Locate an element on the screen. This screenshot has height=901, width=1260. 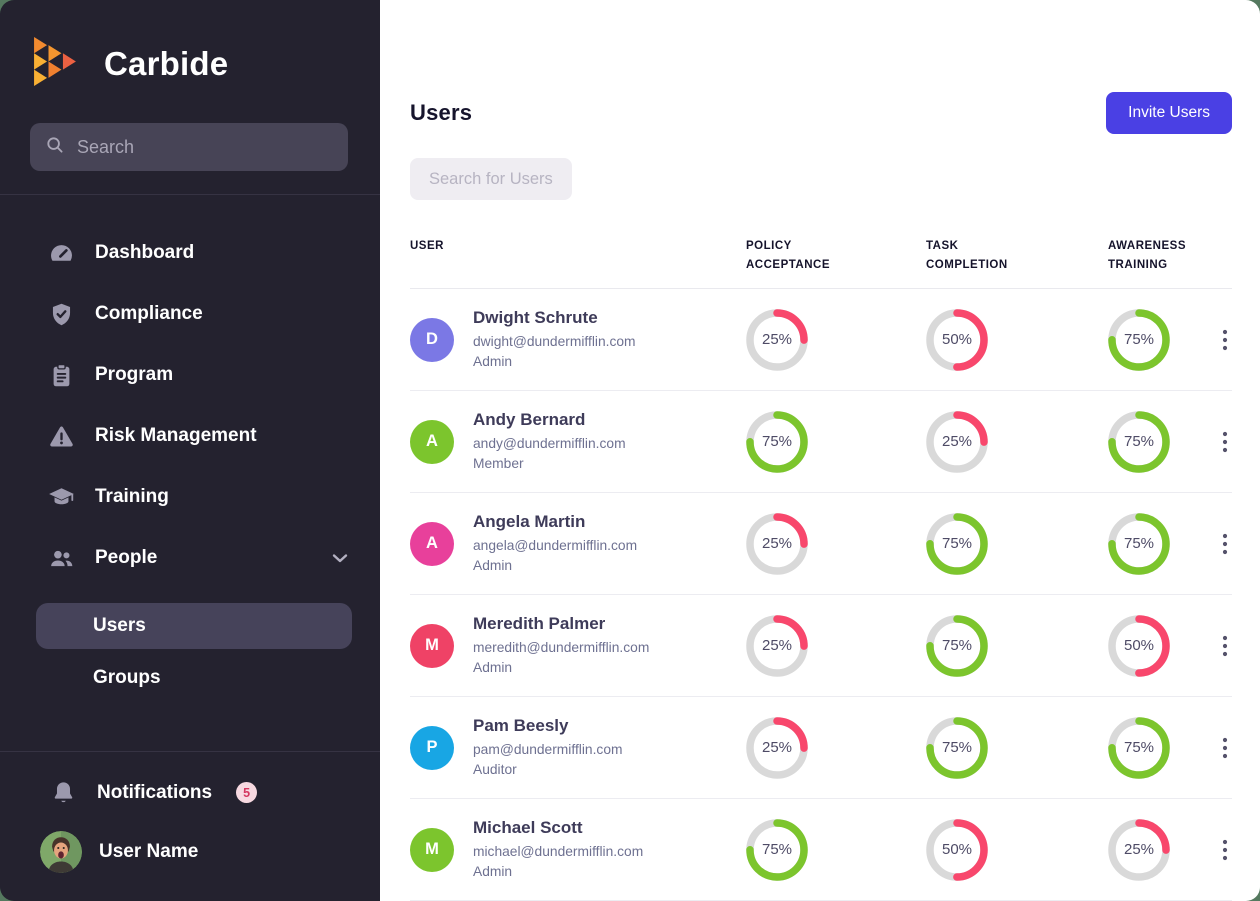
column-header-awareness-training: Awareness Training is located at coordinates (1147, 255).